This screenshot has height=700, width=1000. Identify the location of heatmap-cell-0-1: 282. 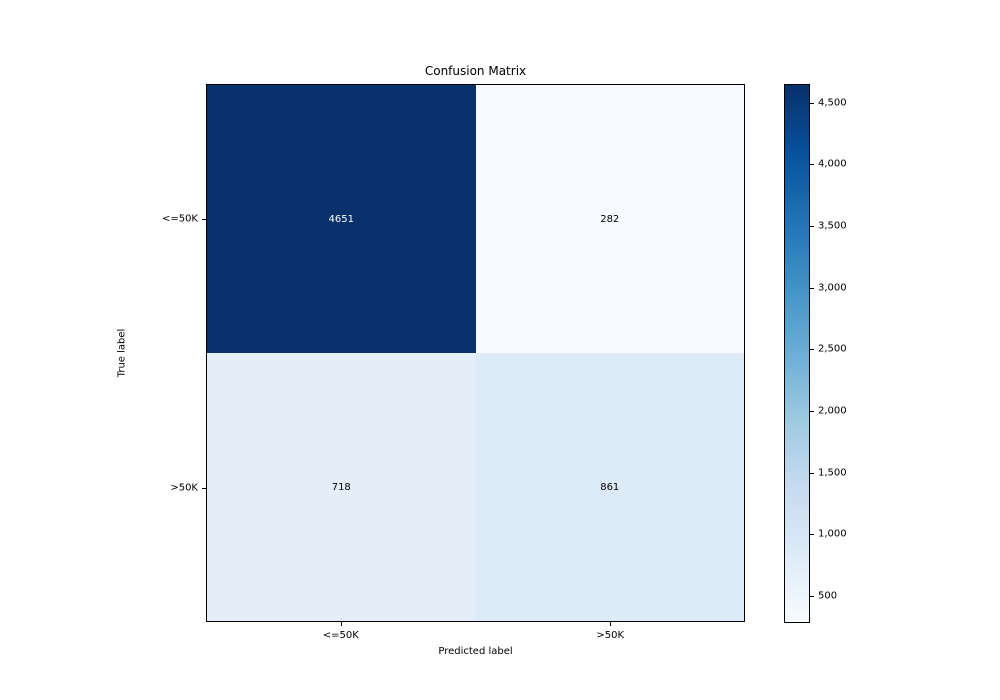
(609, 219).